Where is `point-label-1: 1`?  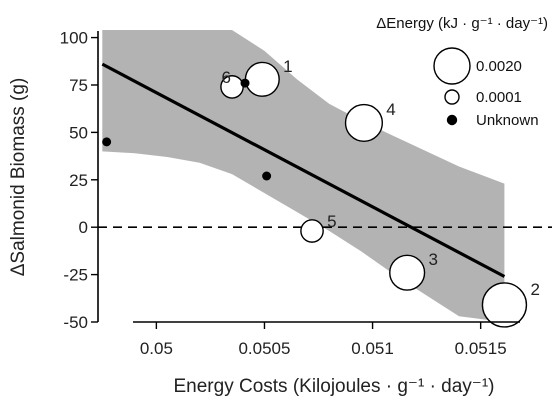
point-label-1: 1 is located at coordinates (287, 66).